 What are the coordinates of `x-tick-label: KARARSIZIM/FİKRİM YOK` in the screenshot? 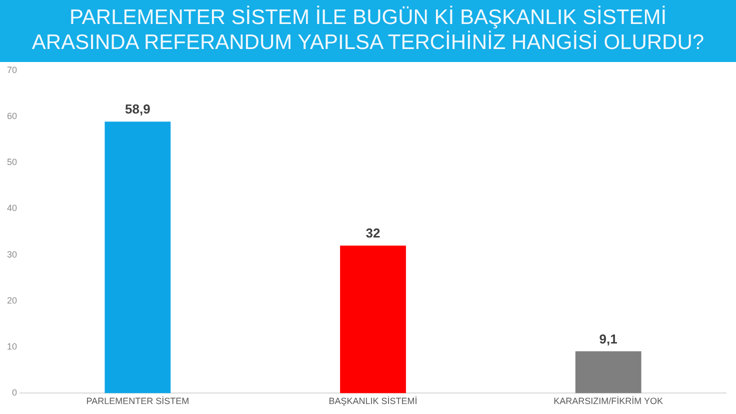 It's located at (609, 401).